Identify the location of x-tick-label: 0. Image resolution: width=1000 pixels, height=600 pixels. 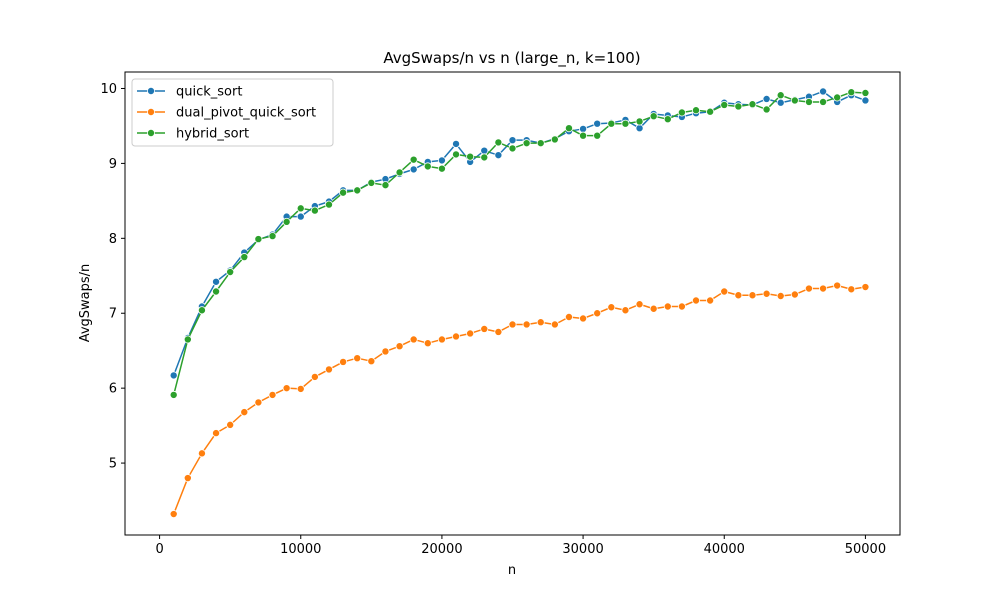
(159, 549).